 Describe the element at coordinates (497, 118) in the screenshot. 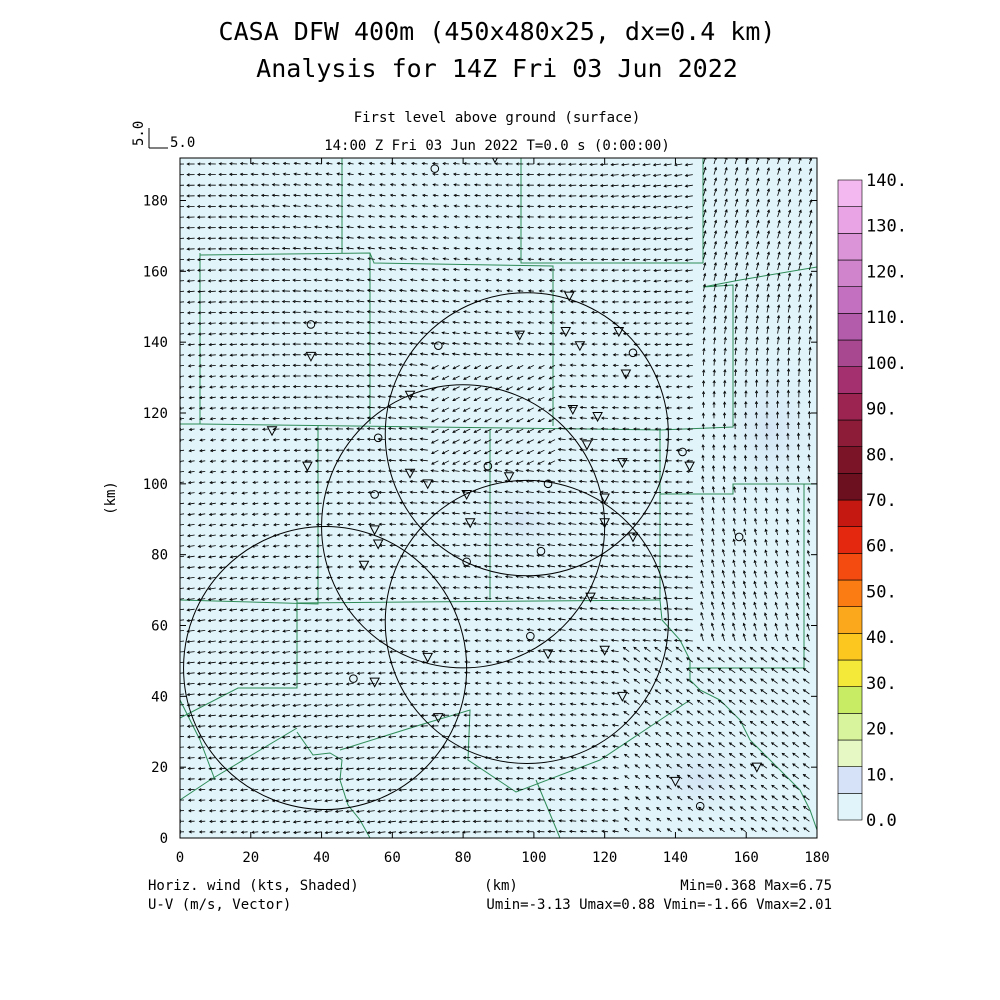

I see `chart-subtitle: First level above ground (surface)` at that location.